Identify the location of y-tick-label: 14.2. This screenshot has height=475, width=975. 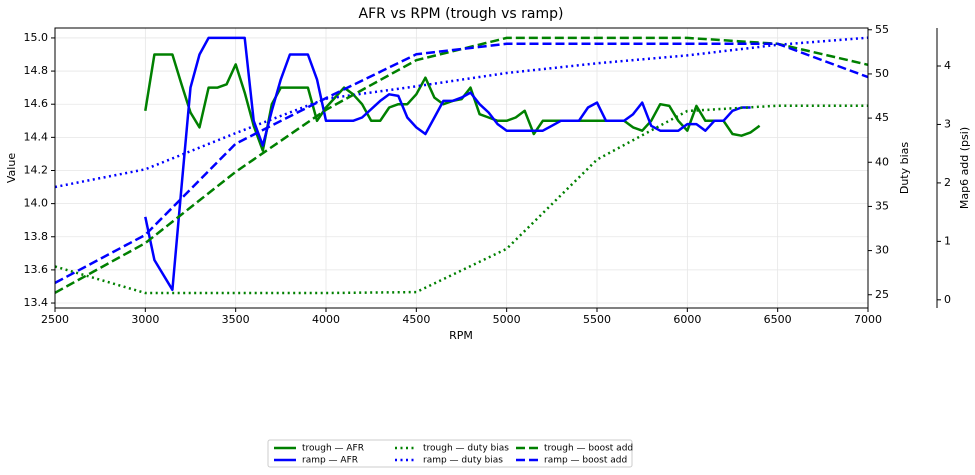
(36, 169).